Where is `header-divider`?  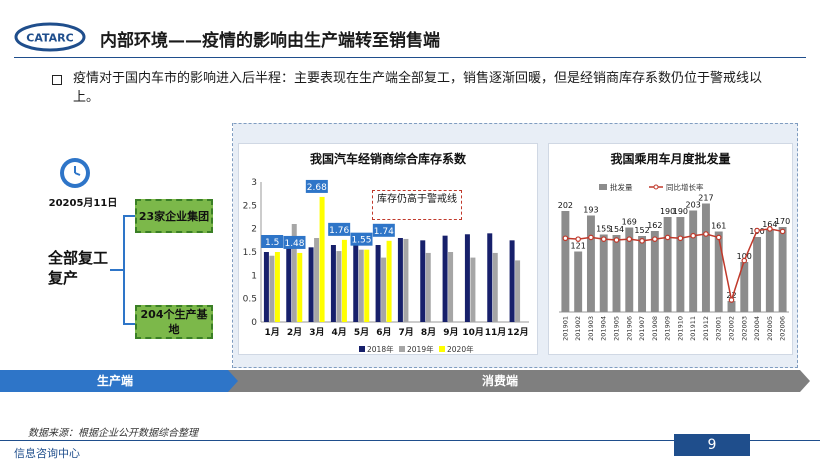
header-divider is located at coordinates (410, 57).